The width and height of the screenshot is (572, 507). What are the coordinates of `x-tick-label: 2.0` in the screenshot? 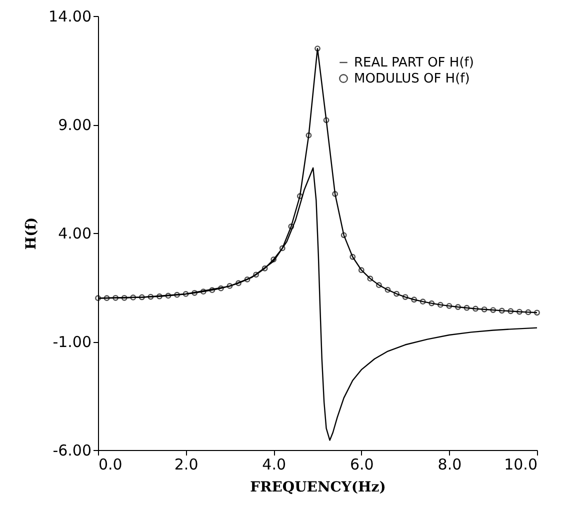 It's located at (186, 465).